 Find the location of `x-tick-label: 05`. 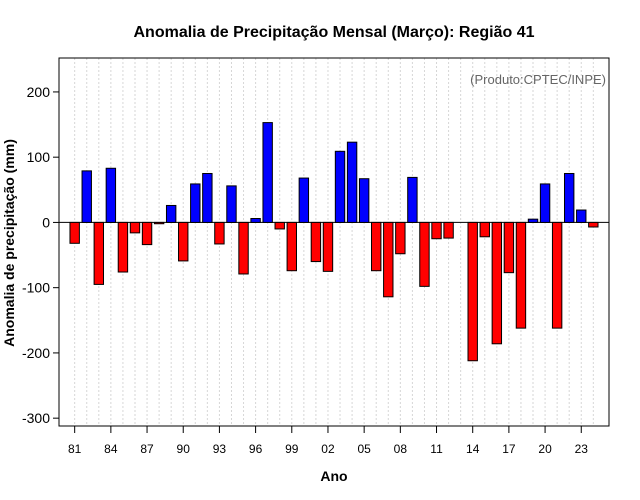

x-tick-label: 05 is located at coordinates (364, 449).